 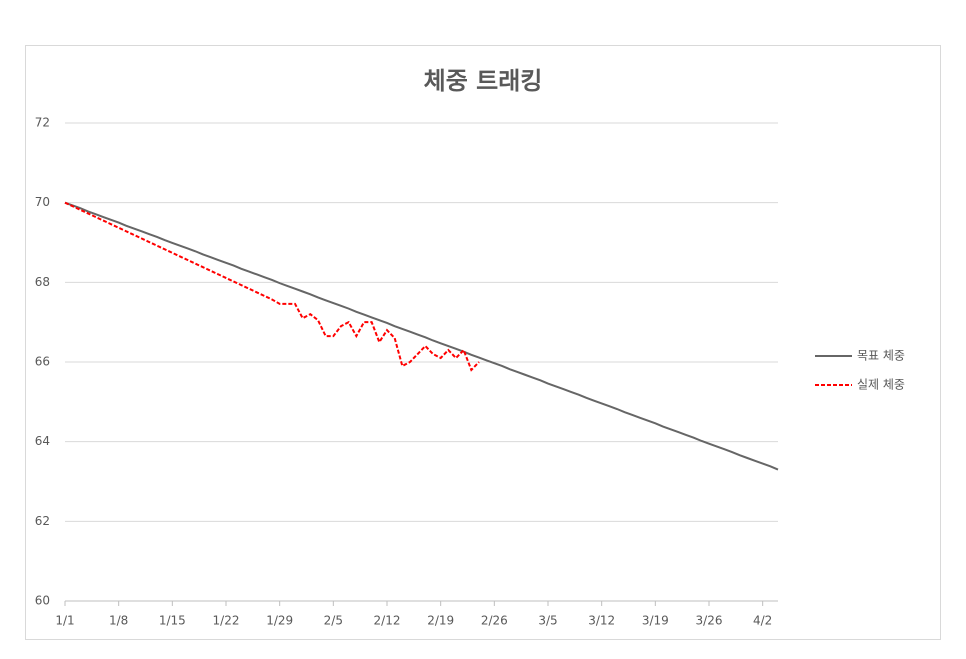 I want to click on y-tick-label: 62, so click(x=42, y=521).